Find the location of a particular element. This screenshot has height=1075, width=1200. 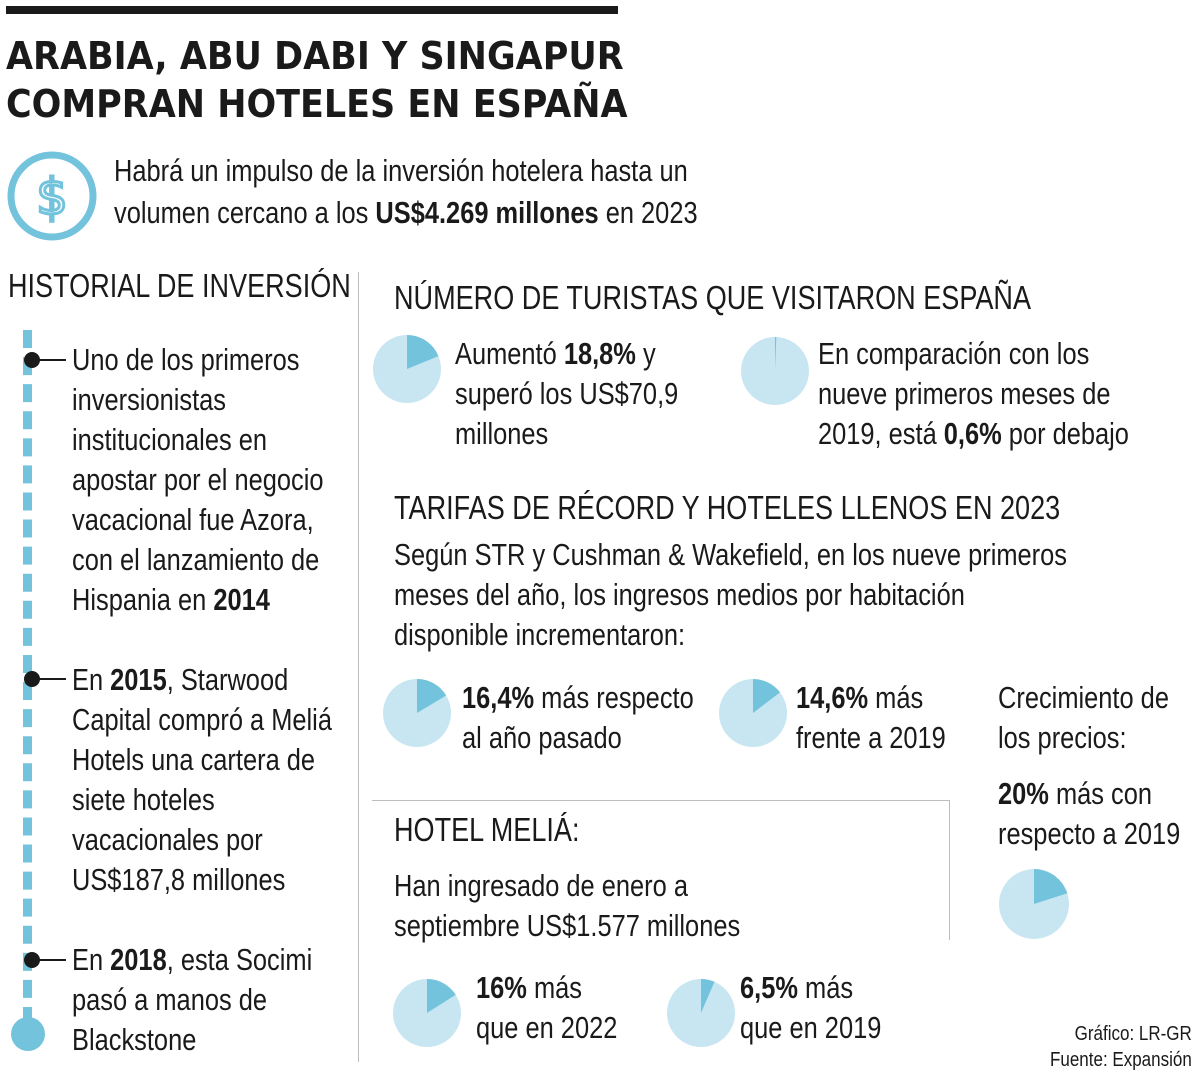

history-line: Blackstone is located at coordinates (134, 1039).